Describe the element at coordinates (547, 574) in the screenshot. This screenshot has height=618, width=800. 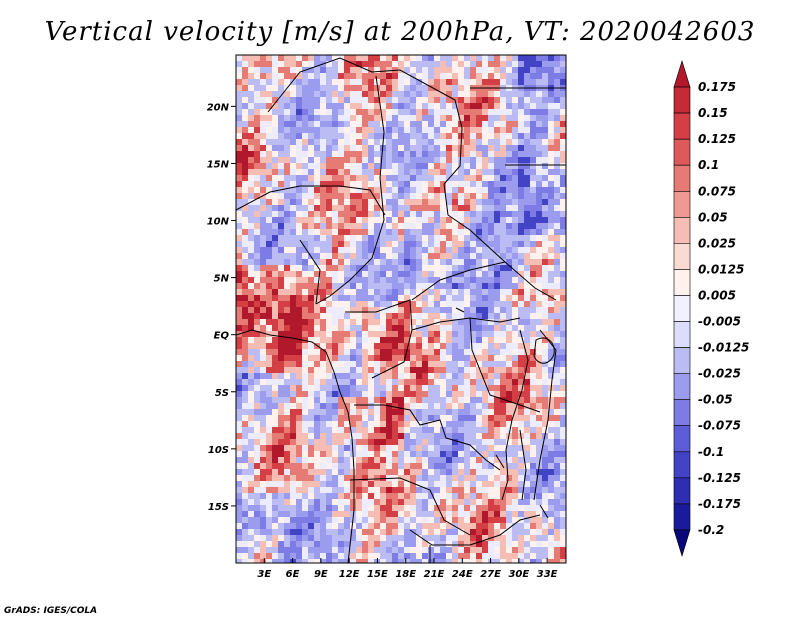
I see `x-tick-label: 33E` at that location.